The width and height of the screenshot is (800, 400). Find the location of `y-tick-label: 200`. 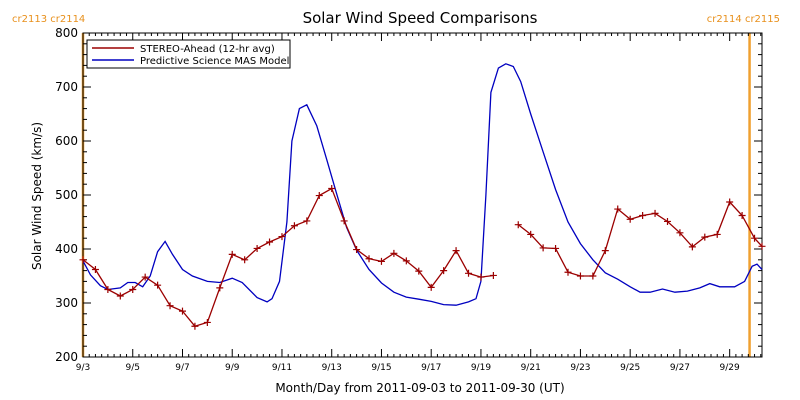

y-tick-label: 200 is located at coordinates (66, 357).